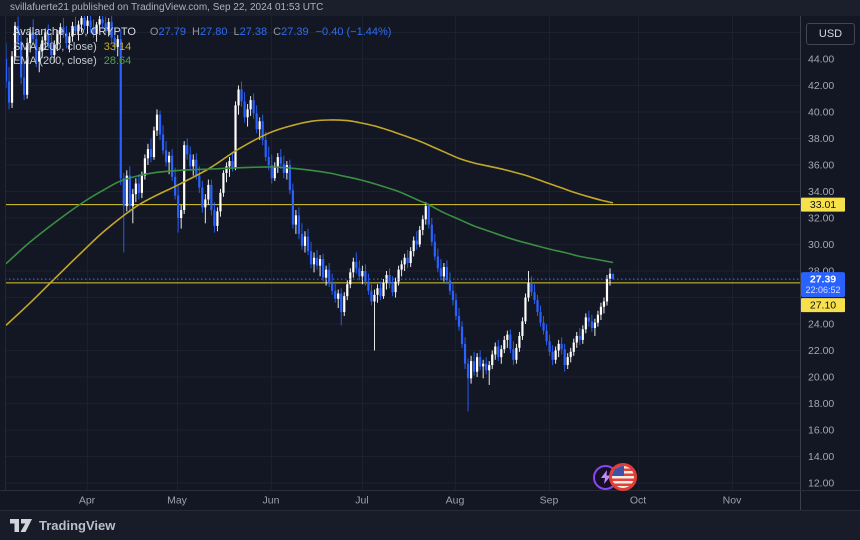  I want to click on flag-canton, so click(618, 471).